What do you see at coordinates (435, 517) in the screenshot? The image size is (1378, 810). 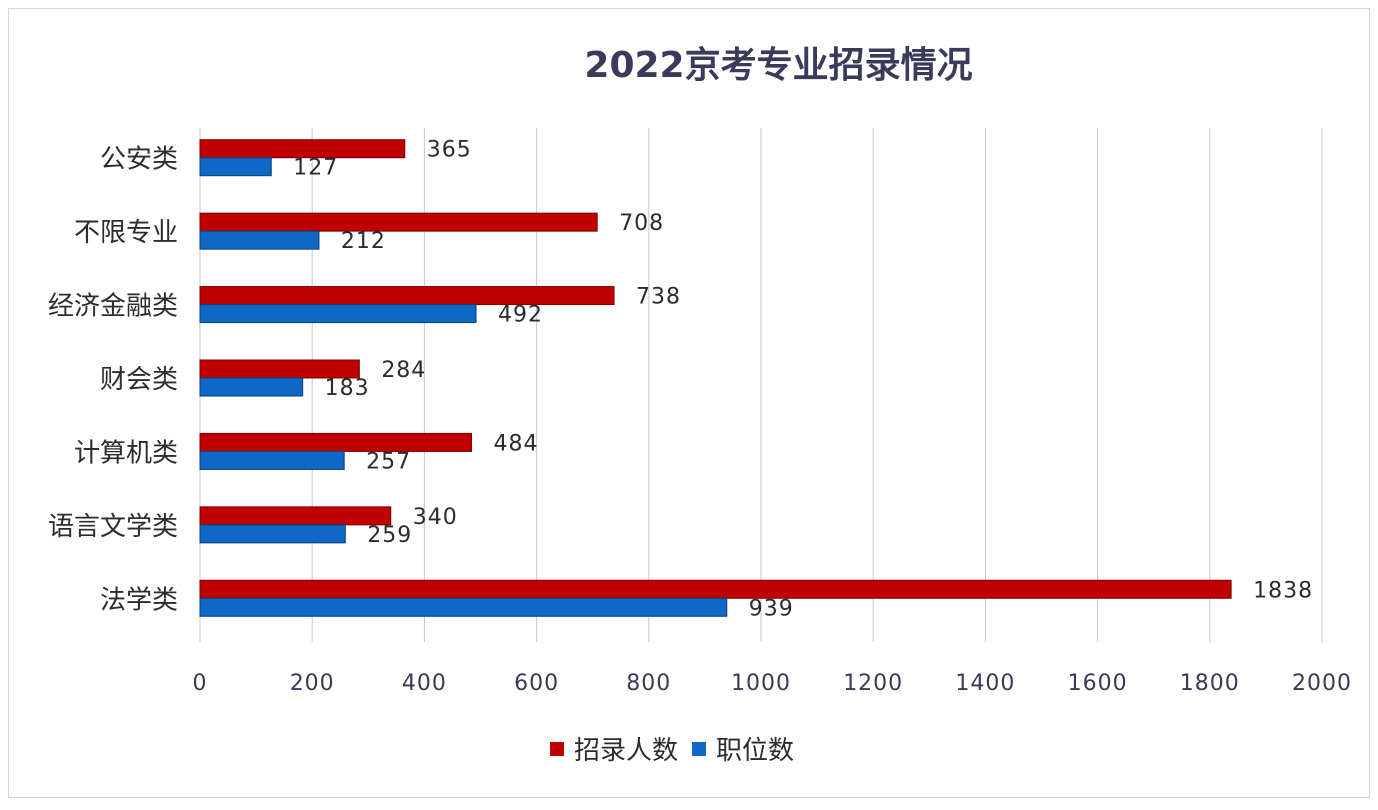 I see `data-label-recruits: 340` at bounding box center [435, 517].